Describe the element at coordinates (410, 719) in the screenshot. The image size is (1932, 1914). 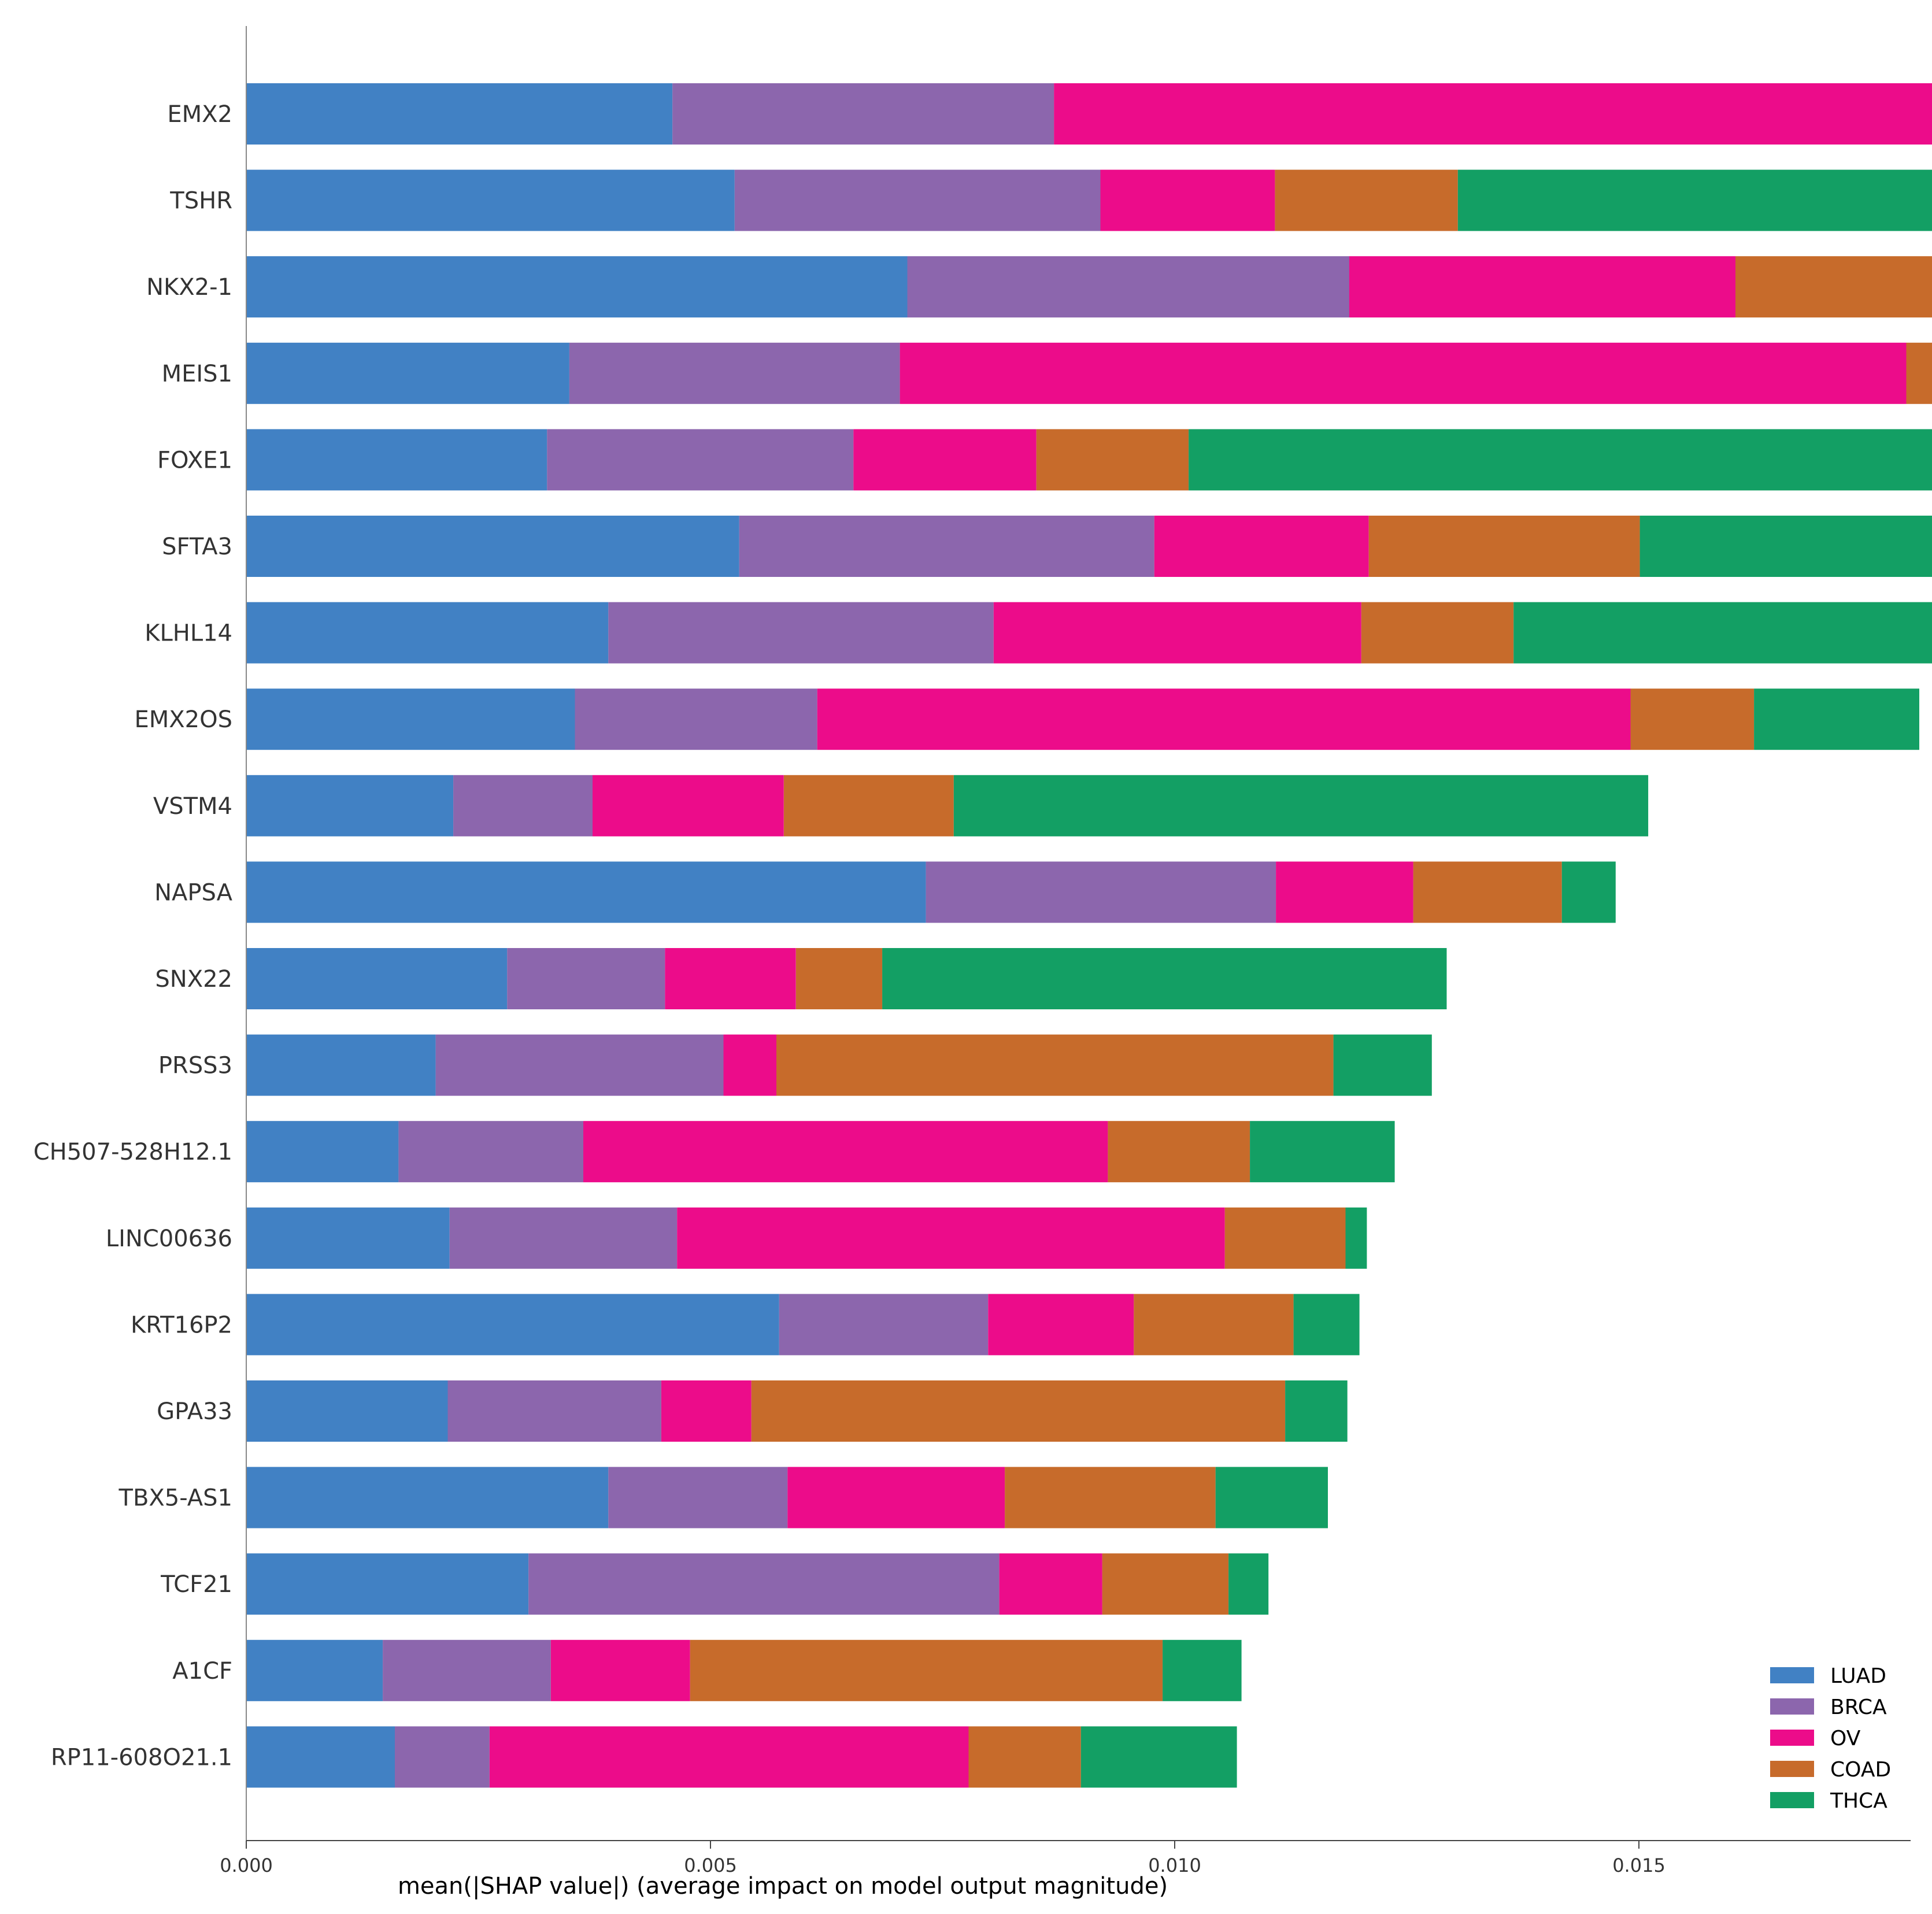
I see `bar-emx2os-luad` at that location.